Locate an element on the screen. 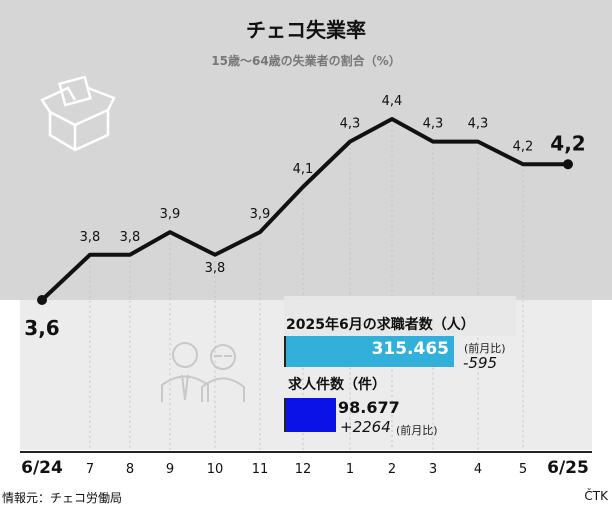 The image size is (612, 506). data-label: 4,4 is located at coordinates (392, 101).